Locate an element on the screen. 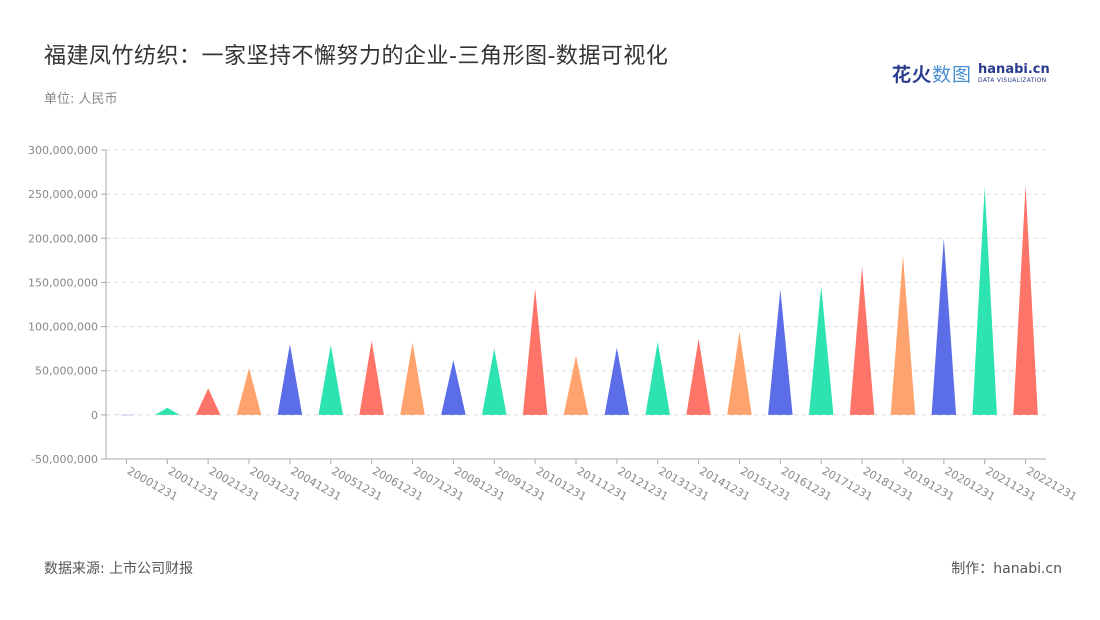  data-source: 数据来源: 上市公司财报 is located at coordinates (119, 569).